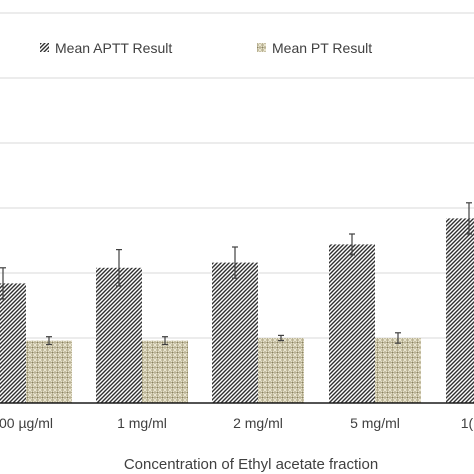 The height and width of the screenshot is (474, 474). What do you see at coordinates (467, 423) in the screenshot?
I see `x-tick-label-4: 1(` at bounding box center [467, 423].